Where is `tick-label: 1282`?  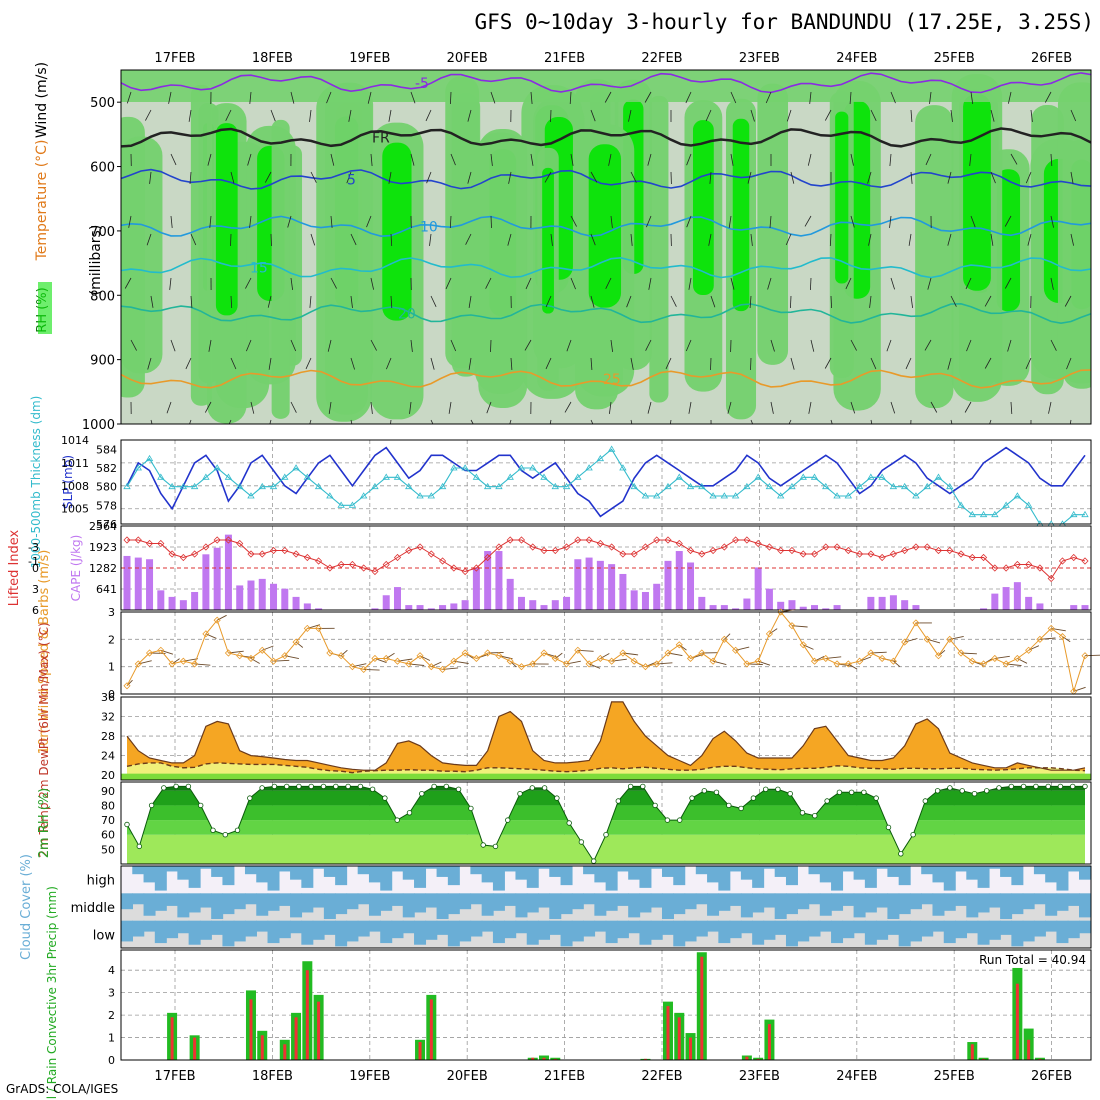
tick-label: 1282 is located at coordinates (103, 568).